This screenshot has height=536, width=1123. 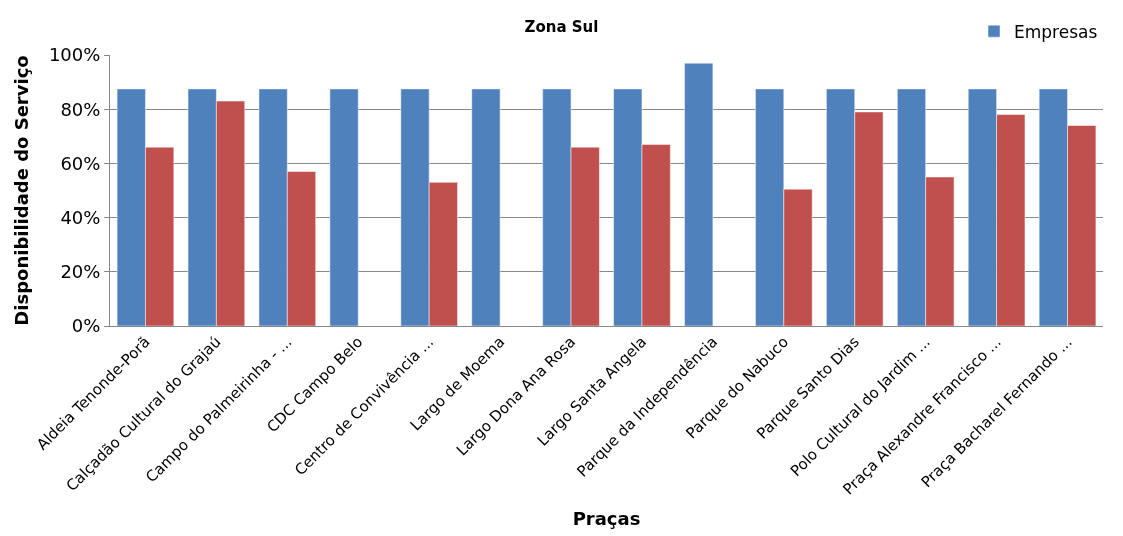 I want to click on y-tick-label: 80%, so click(x=80, y=109).